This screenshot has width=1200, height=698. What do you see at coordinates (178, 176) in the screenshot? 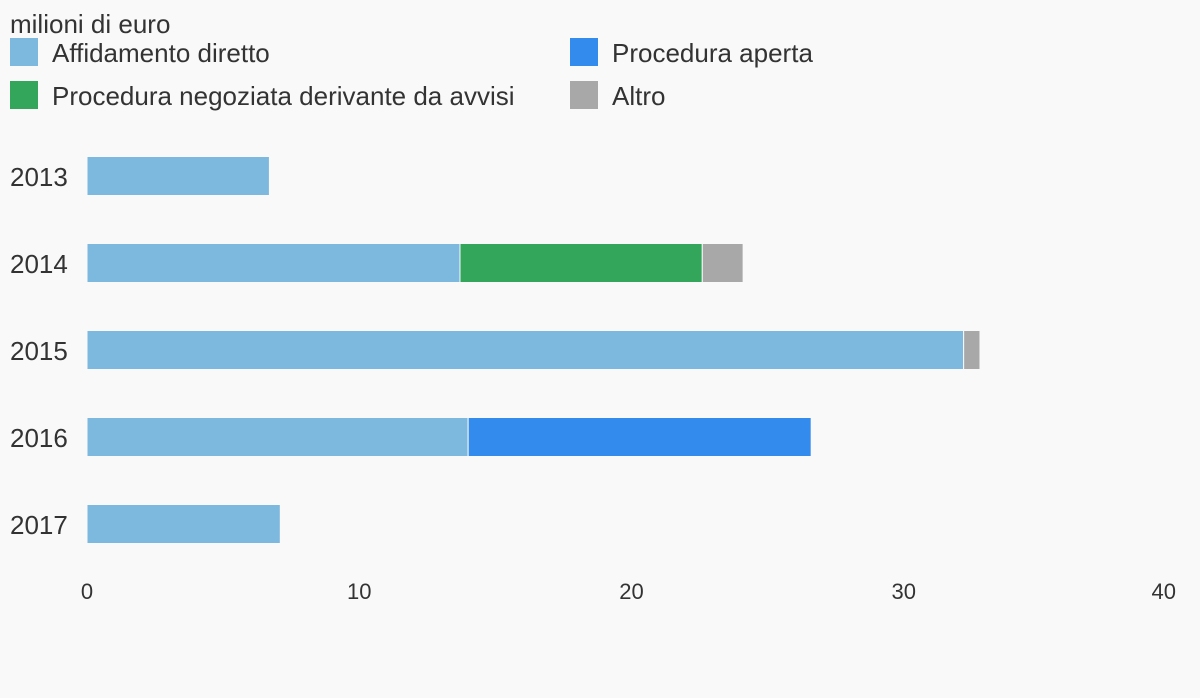
I see `bar-2013-affidamento-diretto` at bounding box center [178, 176].